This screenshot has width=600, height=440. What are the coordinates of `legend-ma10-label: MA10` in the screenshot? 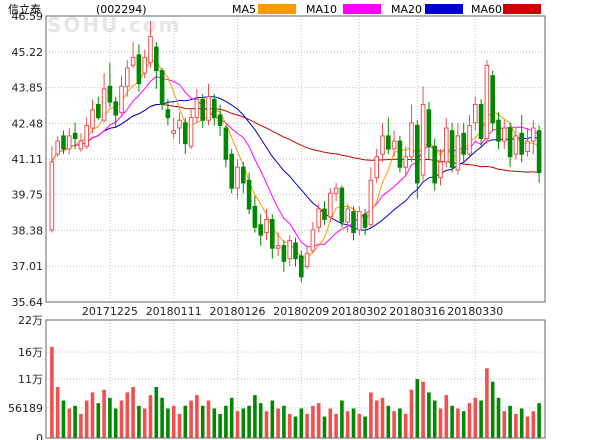 It's located at (321, 9).